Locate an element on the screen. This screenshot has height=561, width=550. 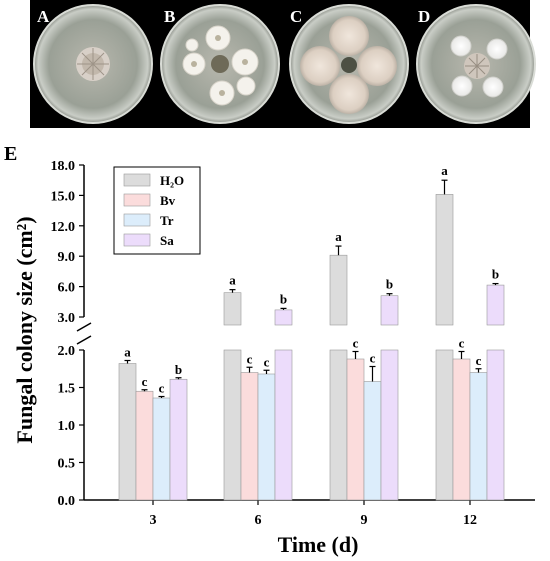
x-tick-label: 3 is located at coordinates (153, 520).